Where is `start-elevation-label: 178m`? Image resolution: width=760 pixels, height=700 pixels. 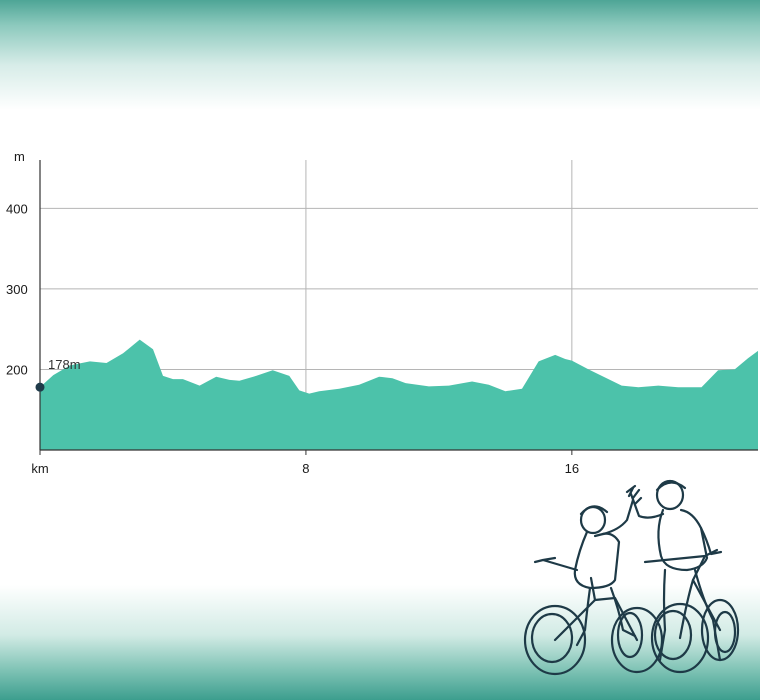
start-elevation-label: 178m is located at coordinates (64, 364).